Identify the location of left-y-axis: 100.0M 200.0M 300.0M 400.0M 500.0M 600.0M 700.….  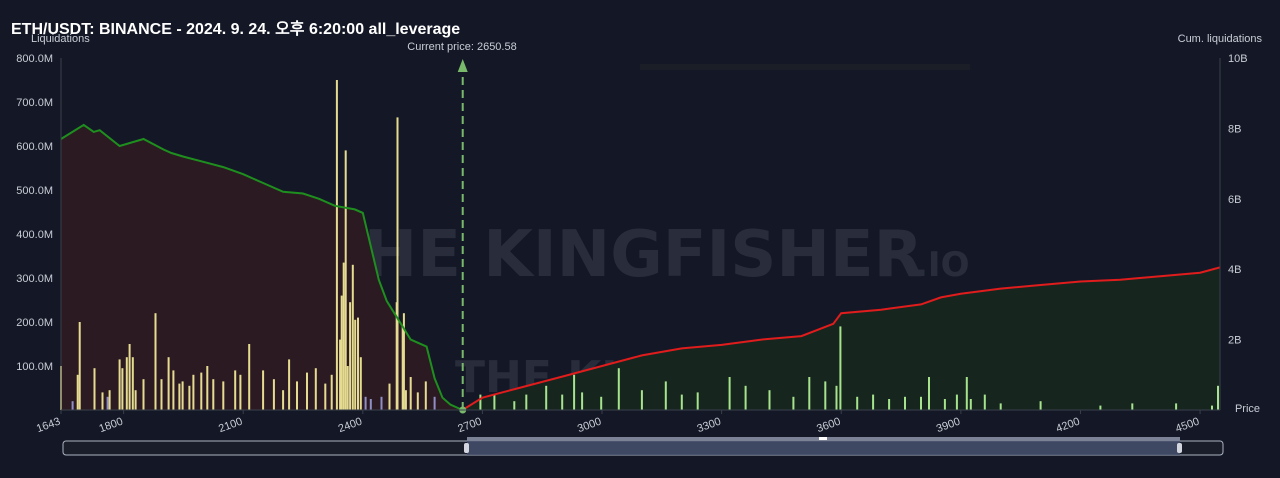
(34, 213).